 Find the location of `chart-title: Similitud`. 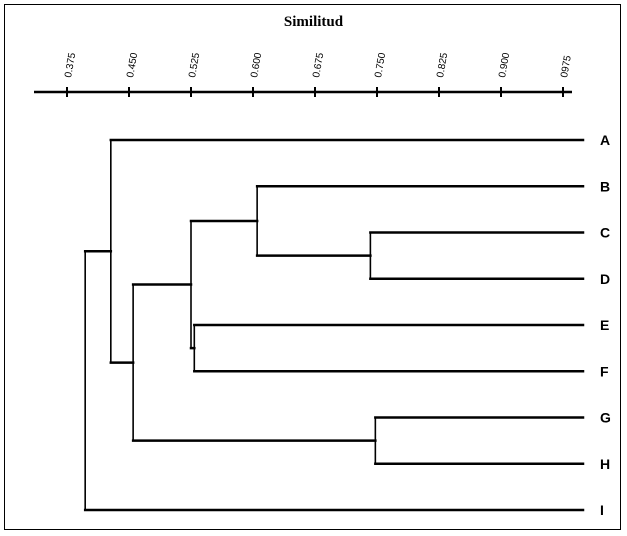

chart-title: Similitud is located at coordinates (313, 22).